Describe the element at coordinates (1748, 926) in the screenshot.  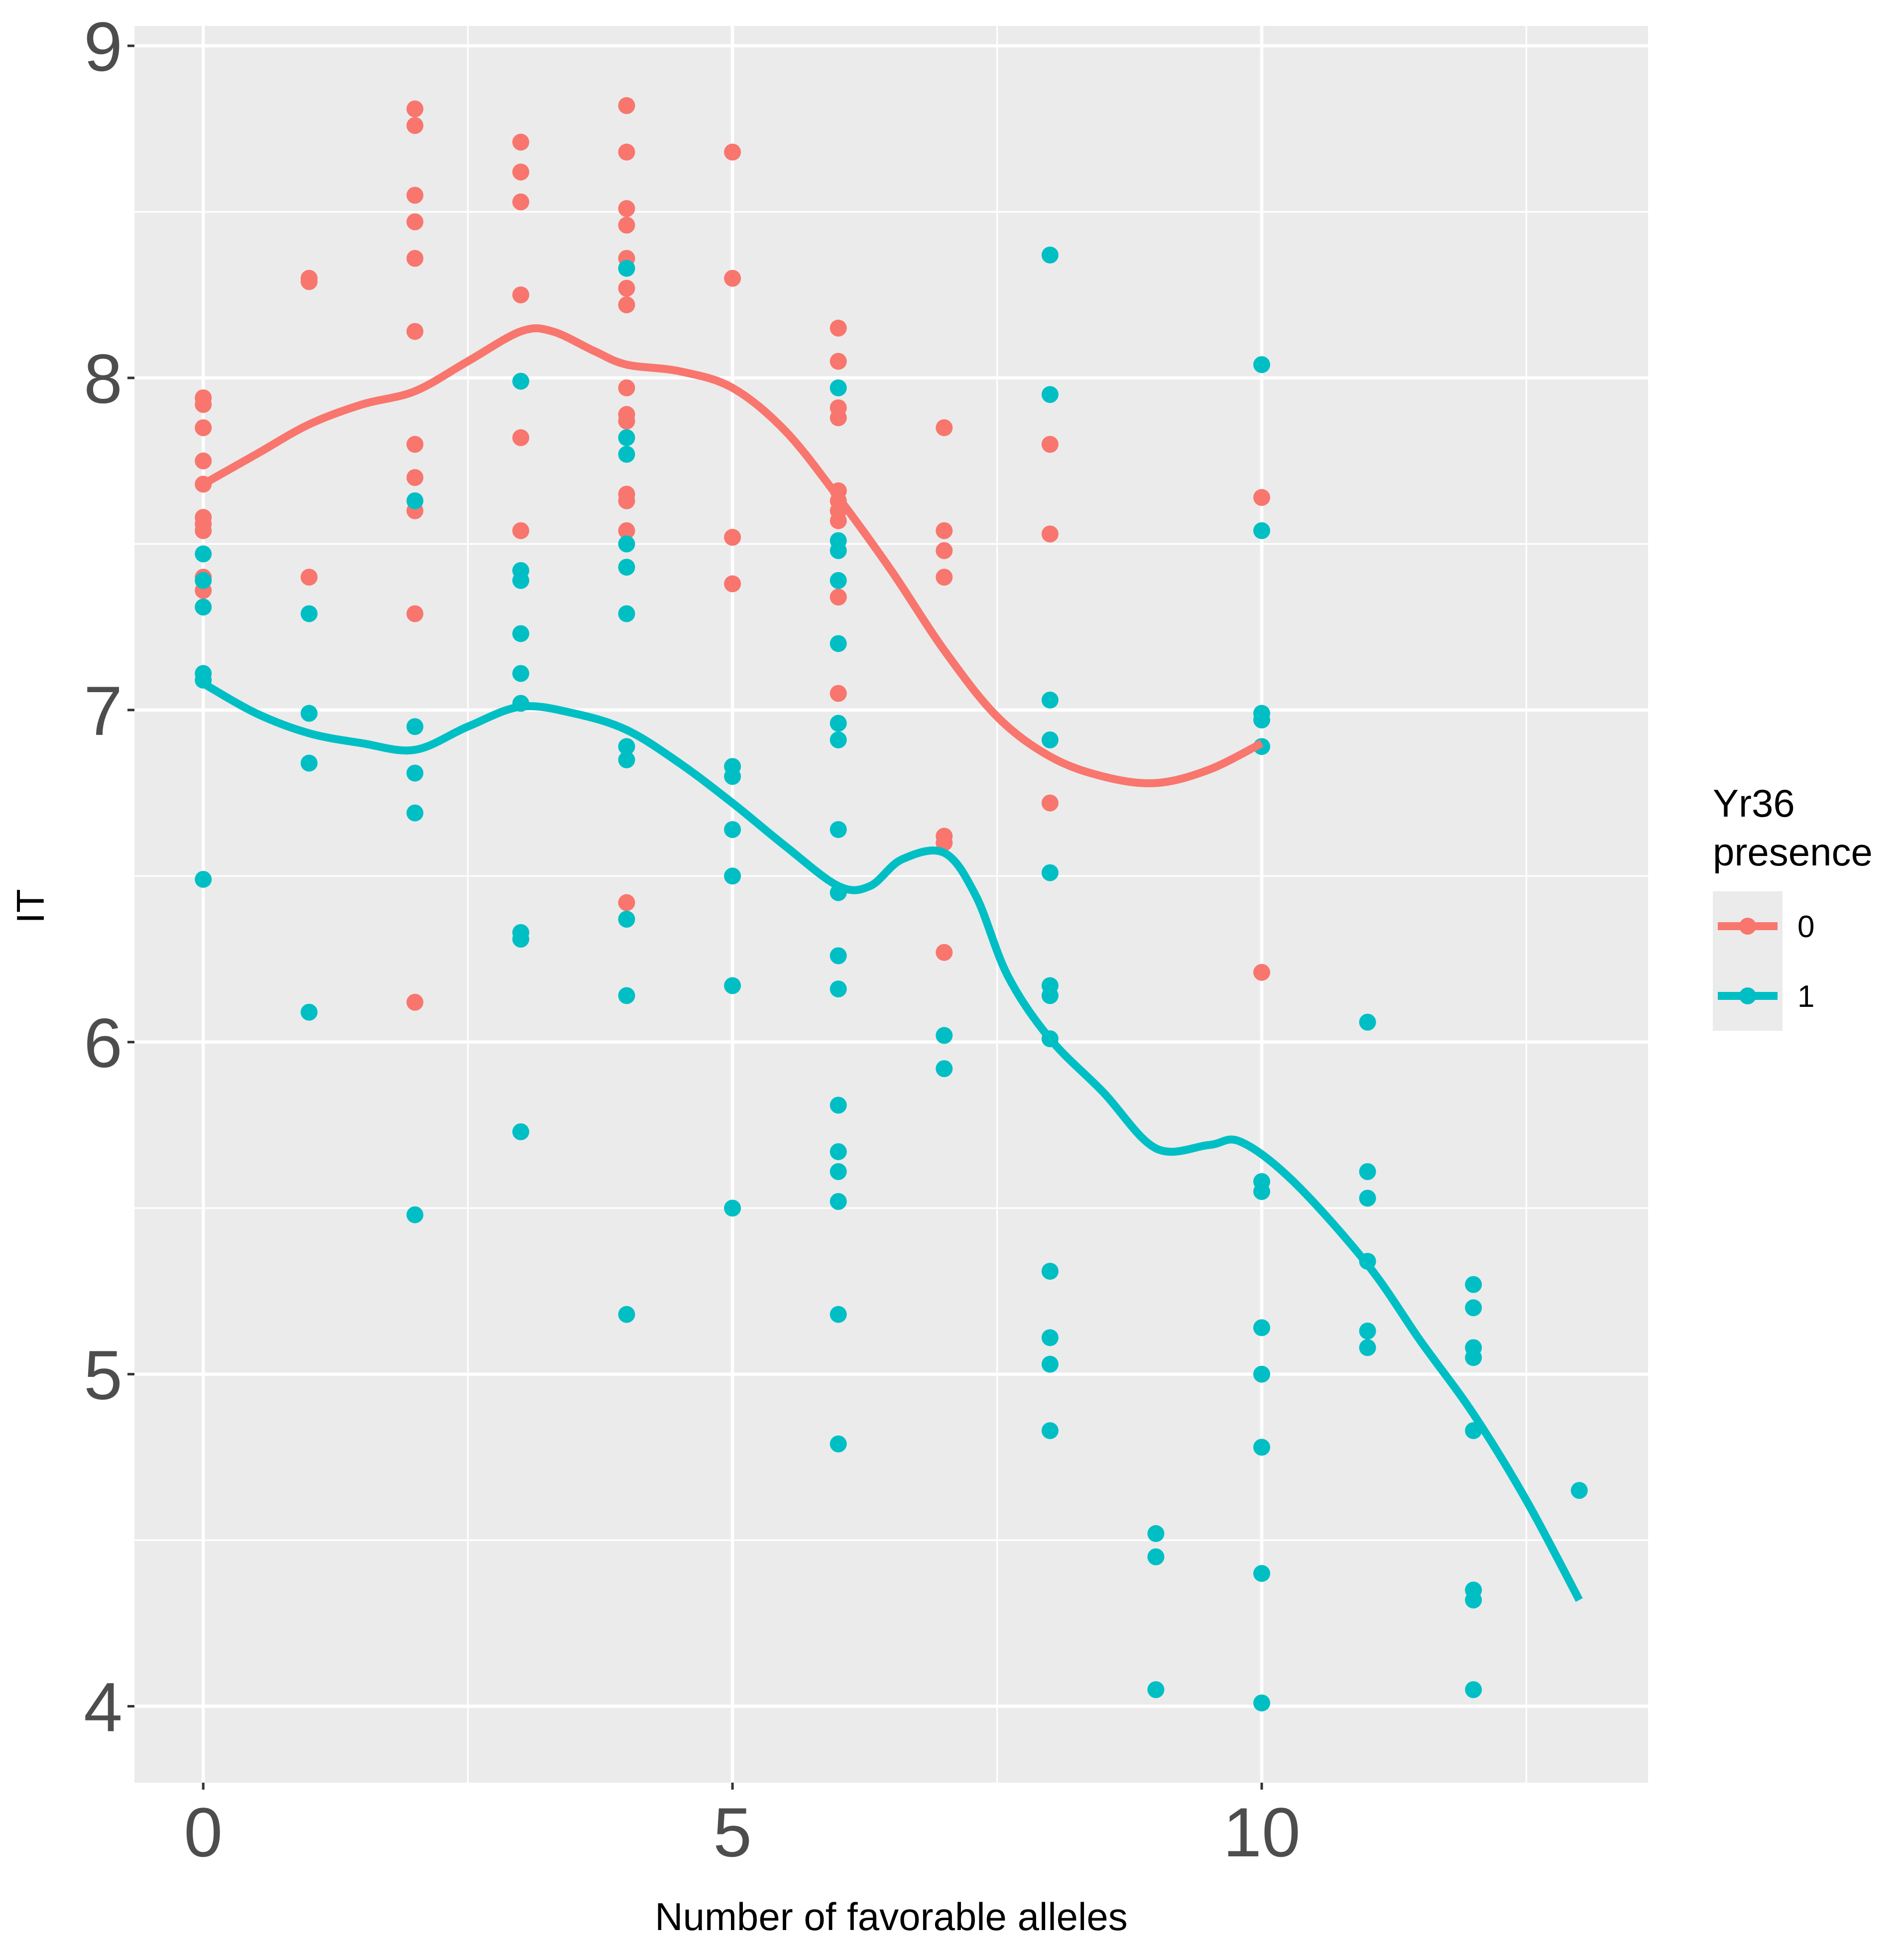
I see `legend-key-point` at that location.